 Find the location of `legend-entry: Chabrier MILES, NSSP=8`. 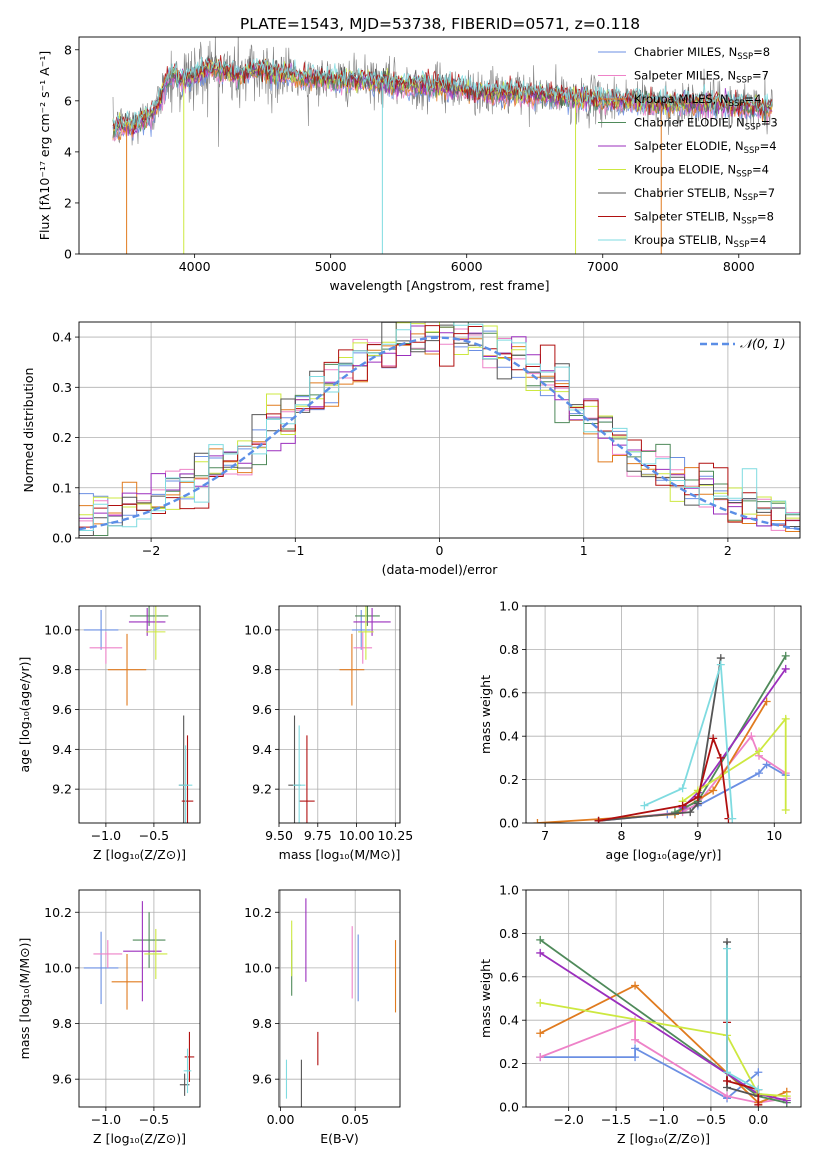

legend-entry: Chabrier MILES, NSSP=8 is located at coordinates (702, 53).